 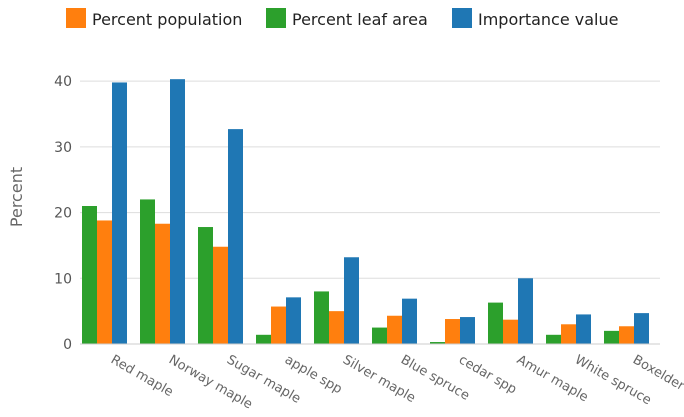 I want to click on y-tick-label: 0, so click(x=67, y=345).